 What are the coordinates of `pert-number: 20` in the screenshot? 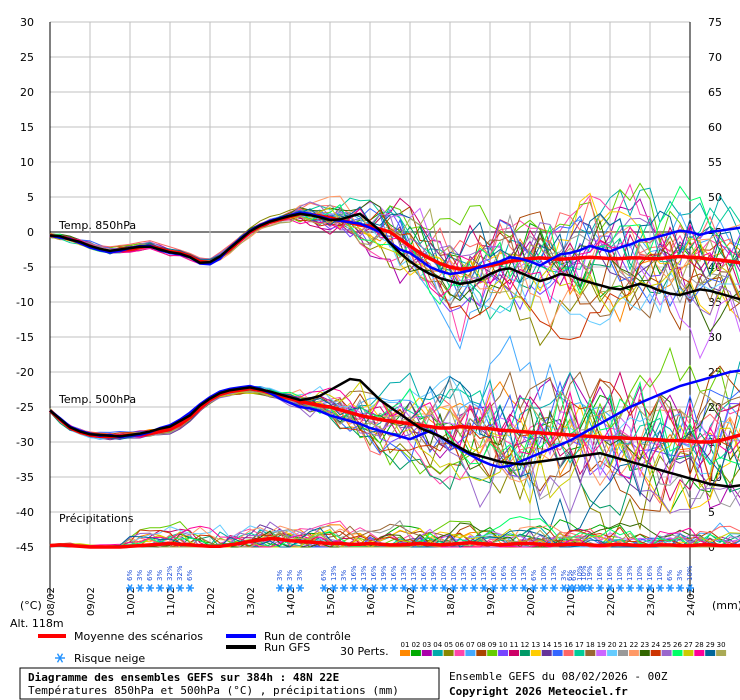 It's located at (612, 645).